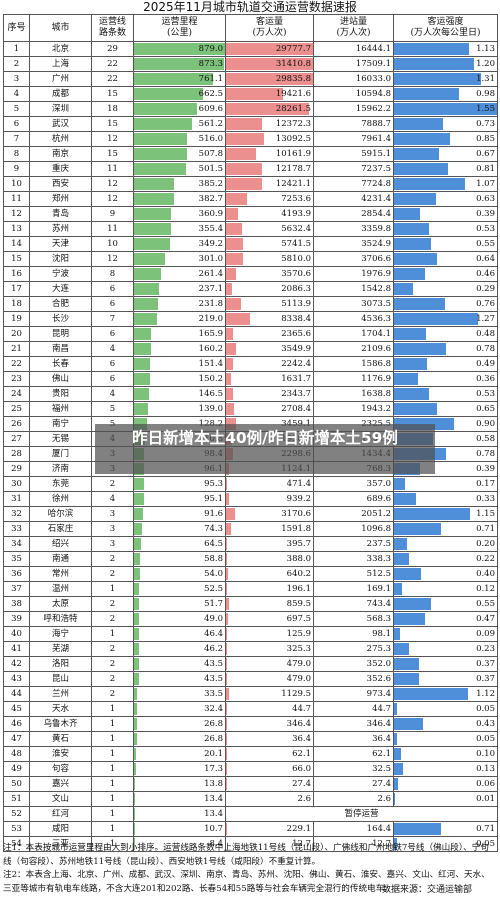  Describe the element at coordinates (445, 754) in the screenshot. I see `cell-intensity: 0.10` at that location.